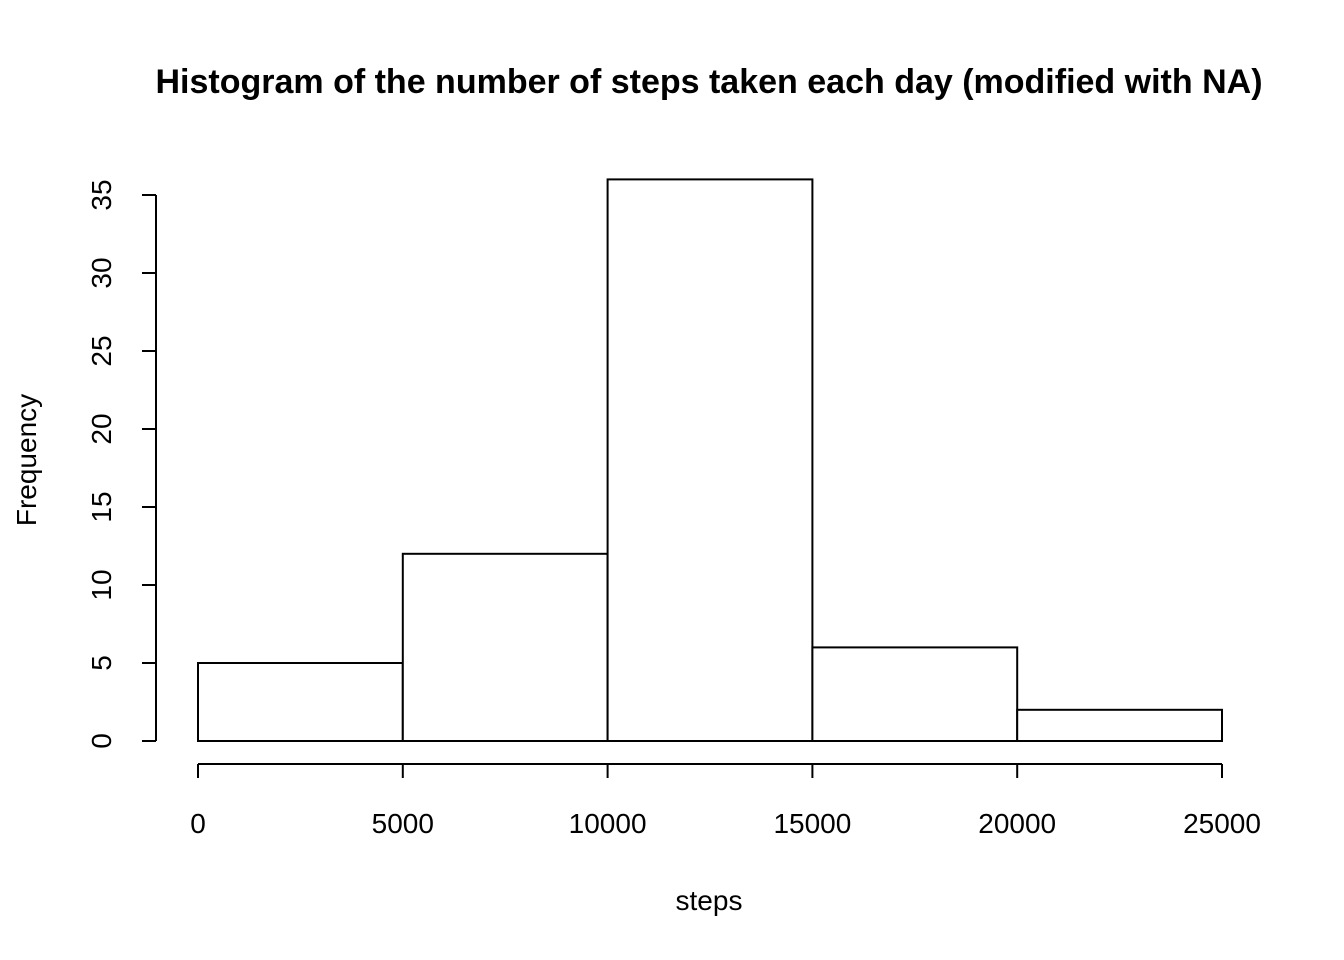 The width and height of the screenshot is (1344, 960). I want to click on y-tick-label: 5, so click(101, 663).